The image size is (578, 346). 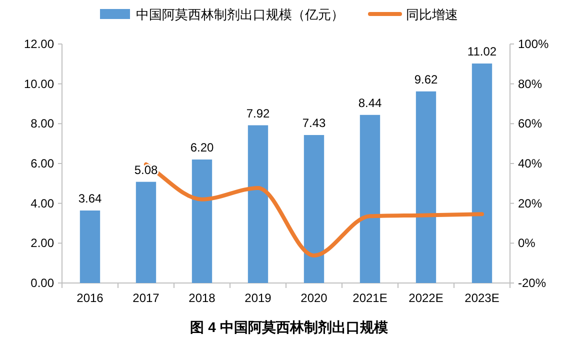 What do you see at coordinates (42, 203) in the screenshot?
I see `ytick: 4.00` at bounding box center [42, 203].